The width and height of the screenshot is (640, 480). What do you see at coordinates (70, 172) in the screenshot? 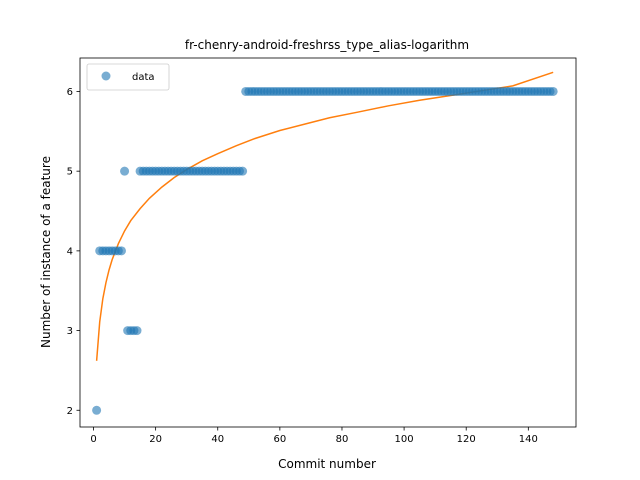
I see `y-tick-label-5: 5` at bounding box center [70, 172].